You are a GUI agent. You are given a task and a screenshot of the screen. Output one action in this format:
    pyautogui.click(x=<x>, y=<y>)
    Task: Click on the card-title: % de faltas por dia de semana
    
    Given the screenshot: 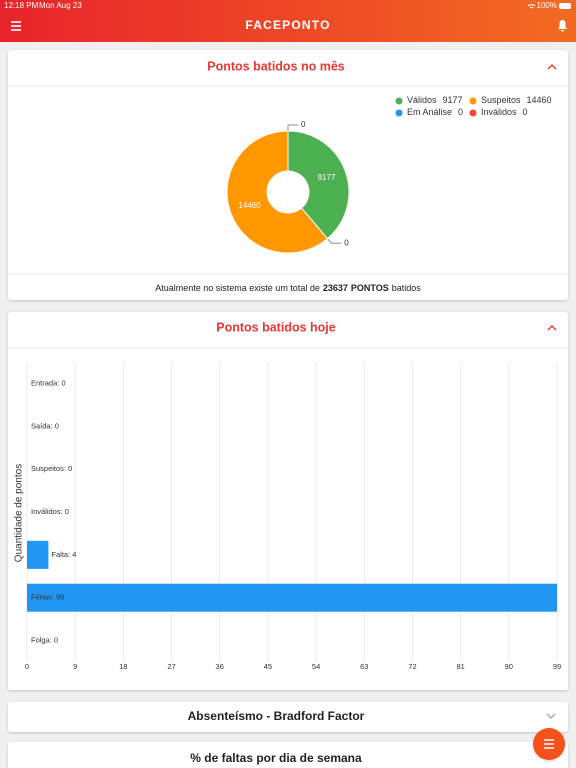 What is the action you would take?
    pyautogui.click(x=276, y=758)
    